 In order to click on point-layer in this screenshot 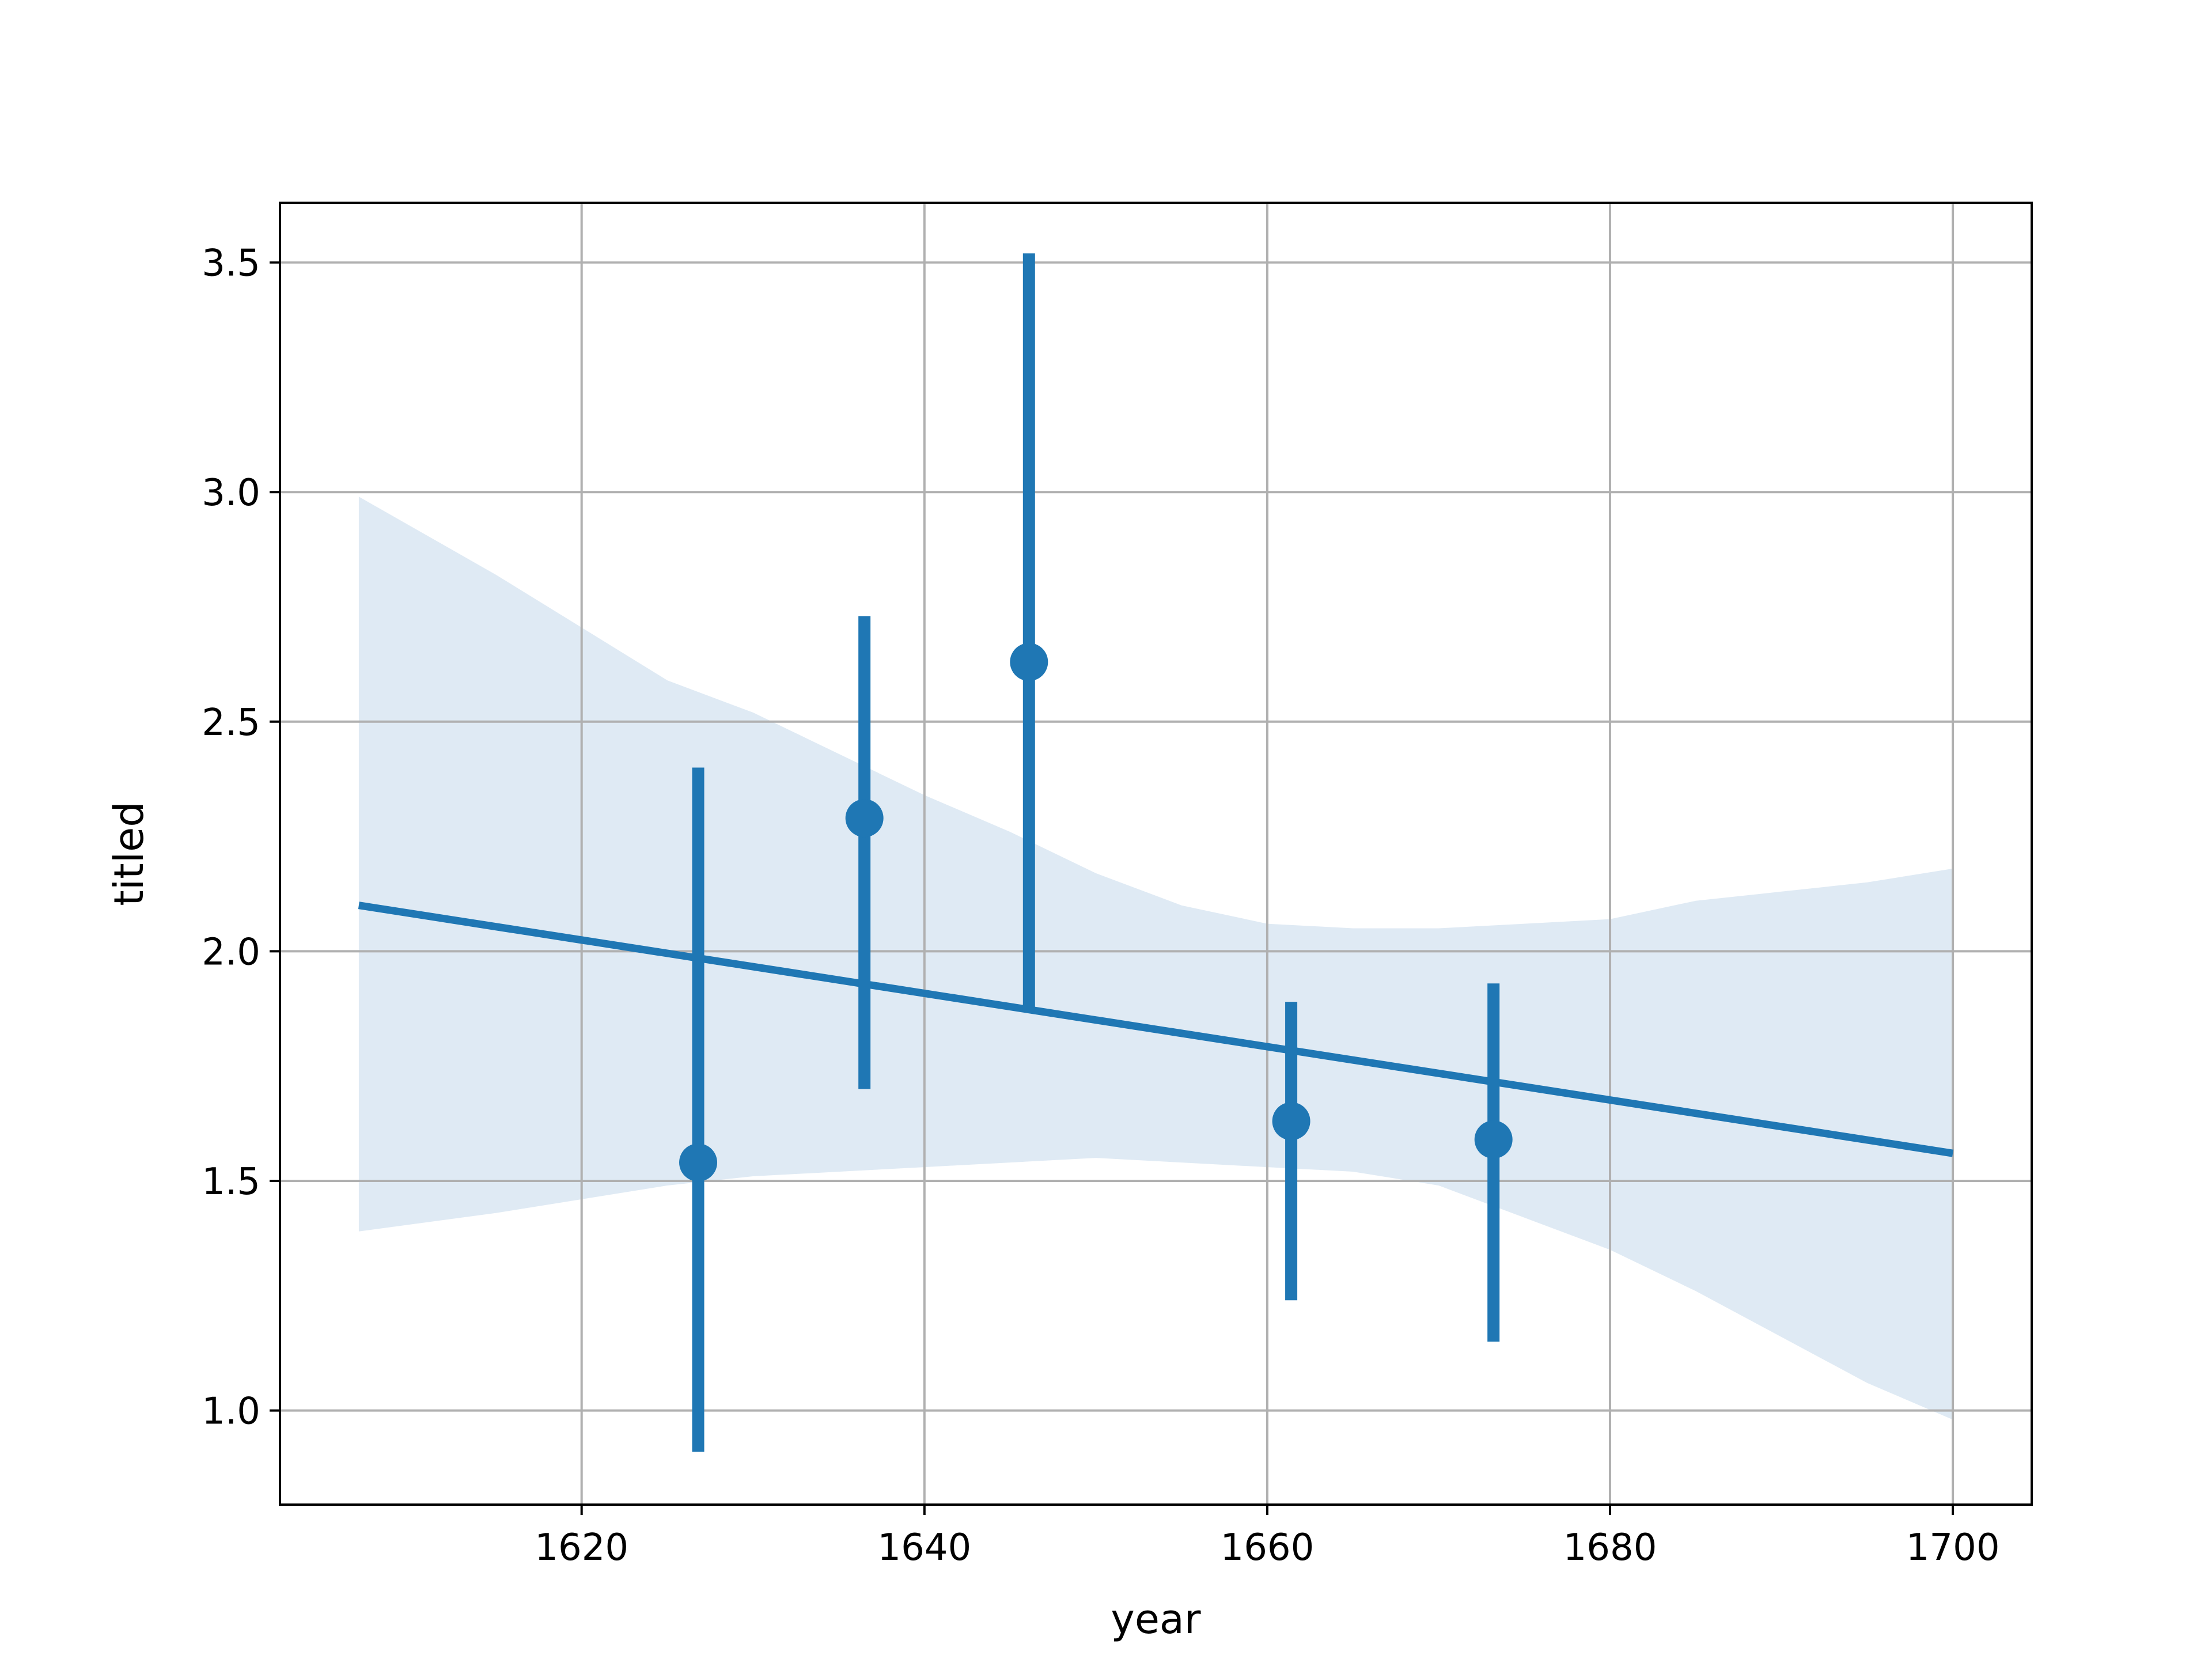, I will do `click(1096, 912)`.